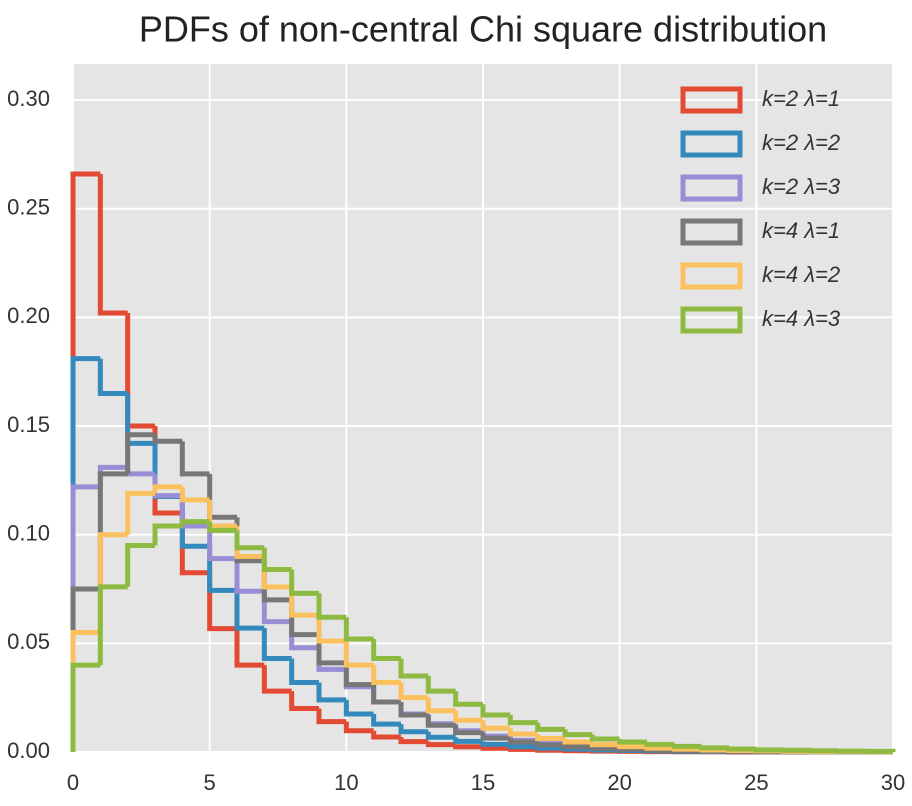 The height and width of the screenshot is (806, 912). I want to click on legend-label: k=4 λ=1, so click(801, 230).